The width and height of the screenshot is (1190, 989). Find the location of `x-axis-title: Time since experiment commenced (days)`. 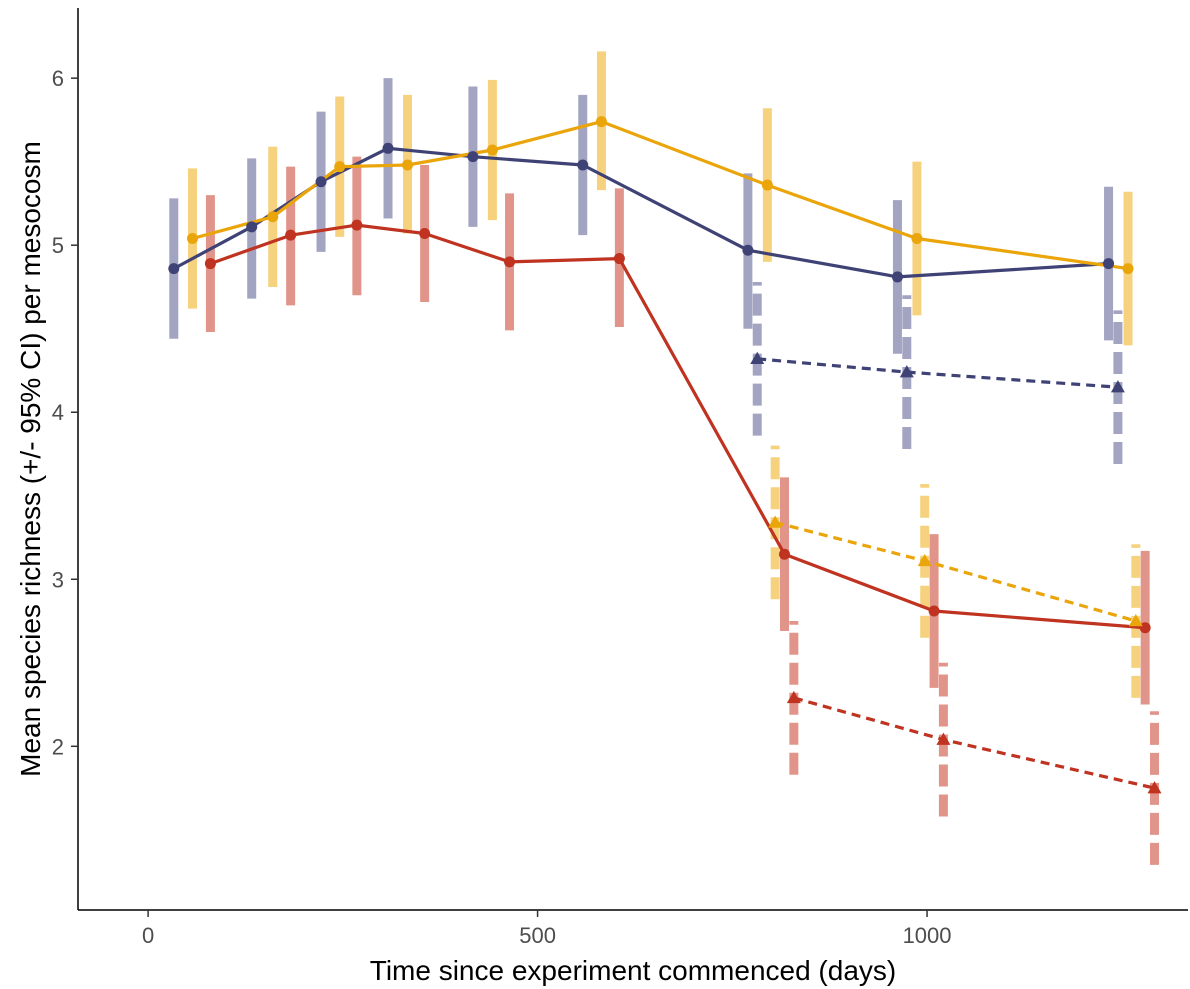

x-axis-title: Time since experiment commenced (days) is located at coordinates (633, 970).